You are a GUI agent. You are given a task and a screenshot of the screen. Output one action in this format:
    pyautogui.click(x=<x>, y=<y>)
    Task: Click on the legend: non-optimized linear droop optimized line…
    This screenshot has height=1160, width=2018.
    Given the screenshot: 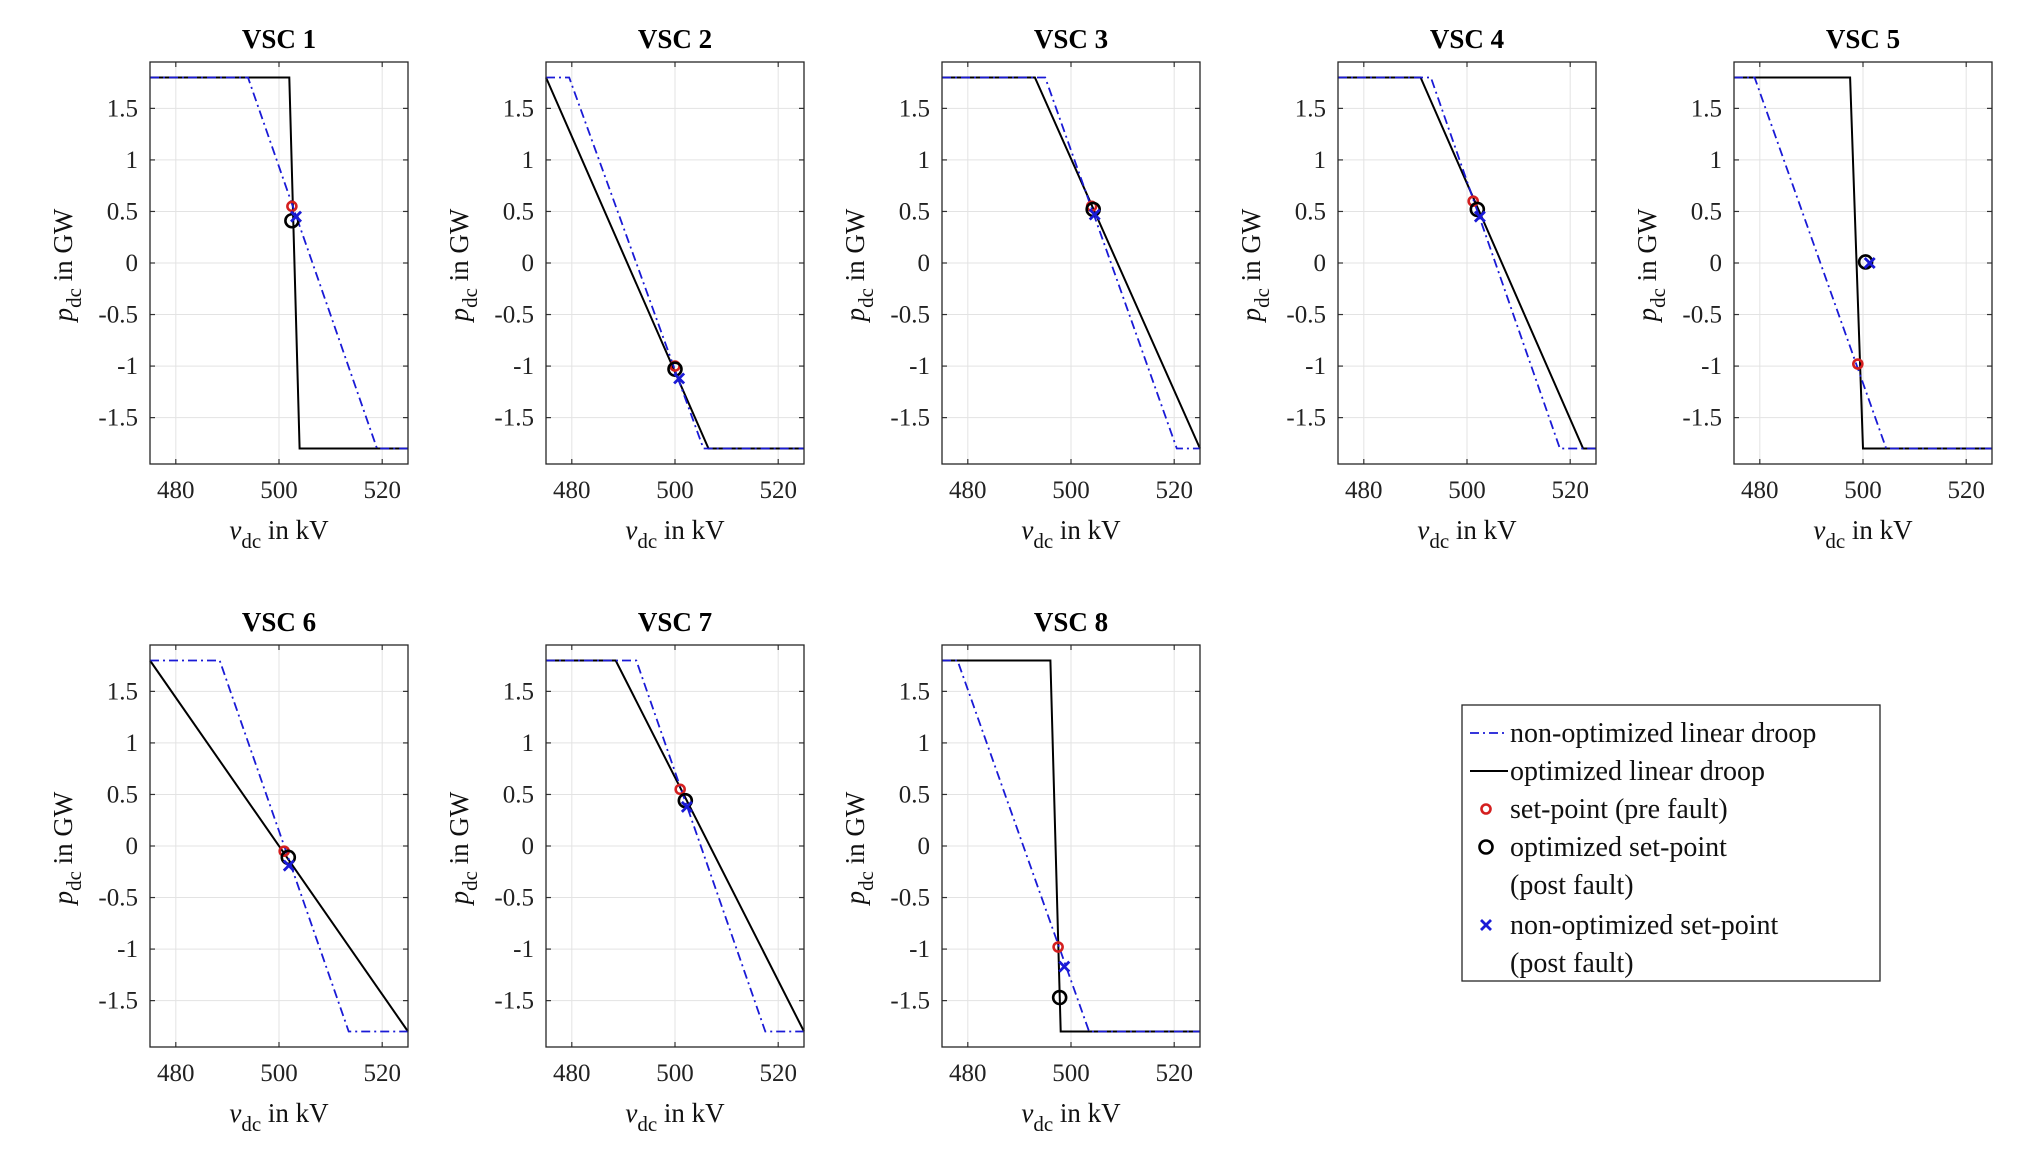 What is the action you would take?
    pyautogui.click(x=1671, y=843)
    